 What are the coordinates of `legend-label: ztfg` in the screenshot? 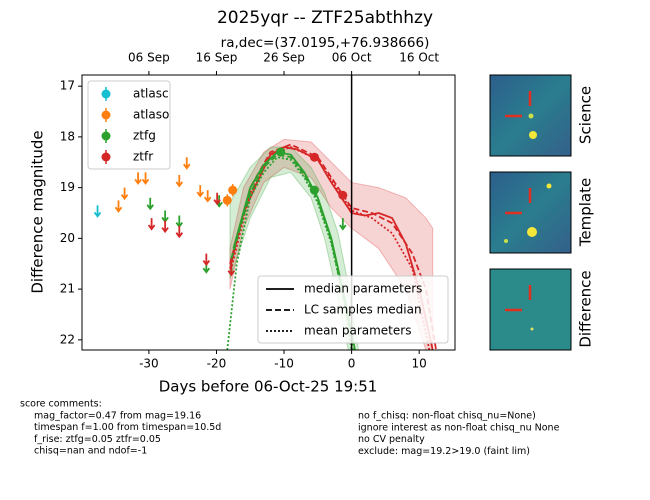 It's located at (144, 136).